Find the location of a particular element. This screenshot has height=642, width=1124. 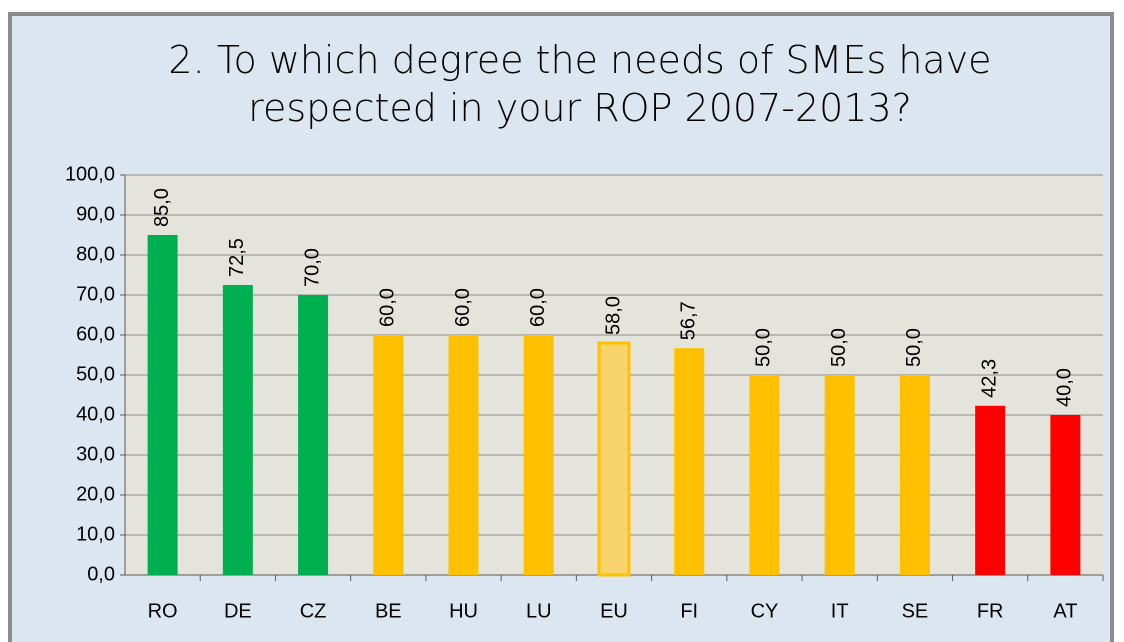

value-label: 85,0 is located at coordinates (162, 207).